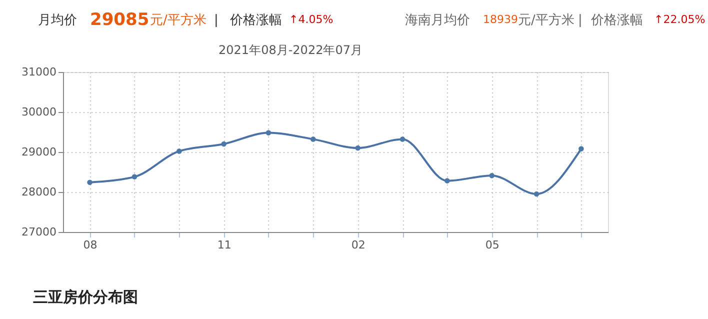  I want to click on x-tick-label: 02, so click(358, 245).